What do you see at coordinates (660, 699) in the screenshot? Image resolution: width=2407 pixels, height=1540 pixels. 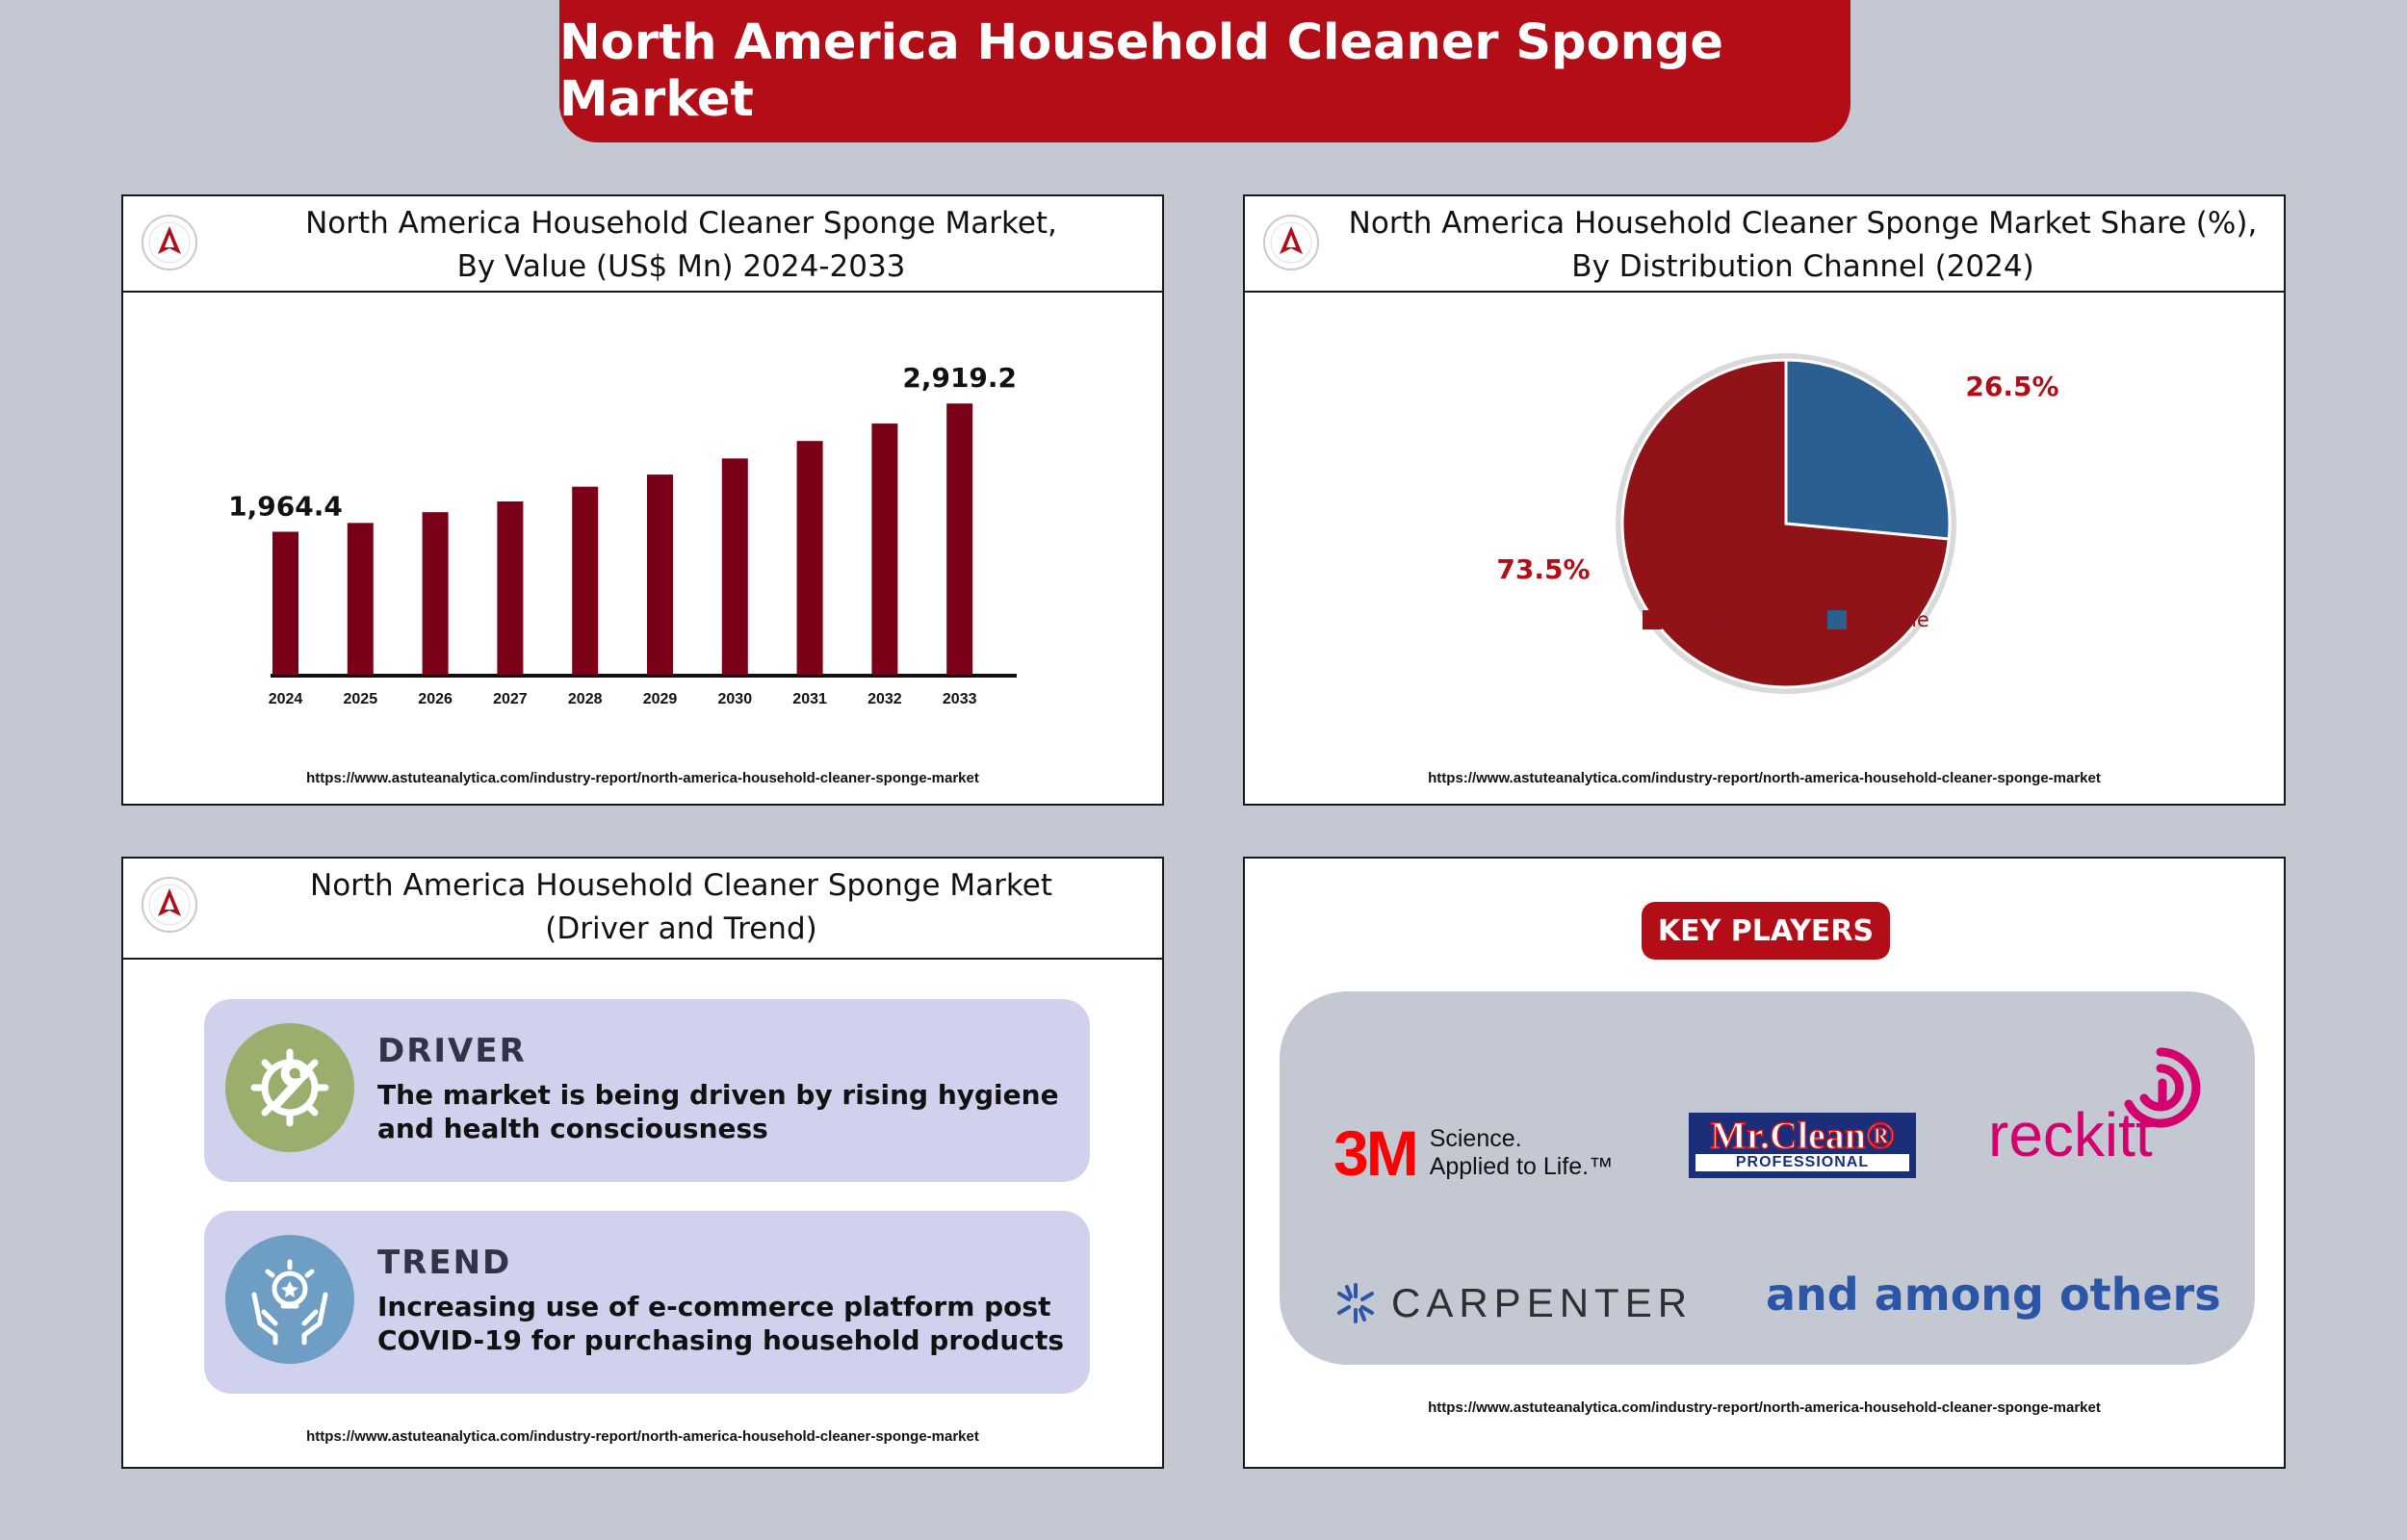 I see `x-tick-label: 2029` at bounding box center [660, 699].